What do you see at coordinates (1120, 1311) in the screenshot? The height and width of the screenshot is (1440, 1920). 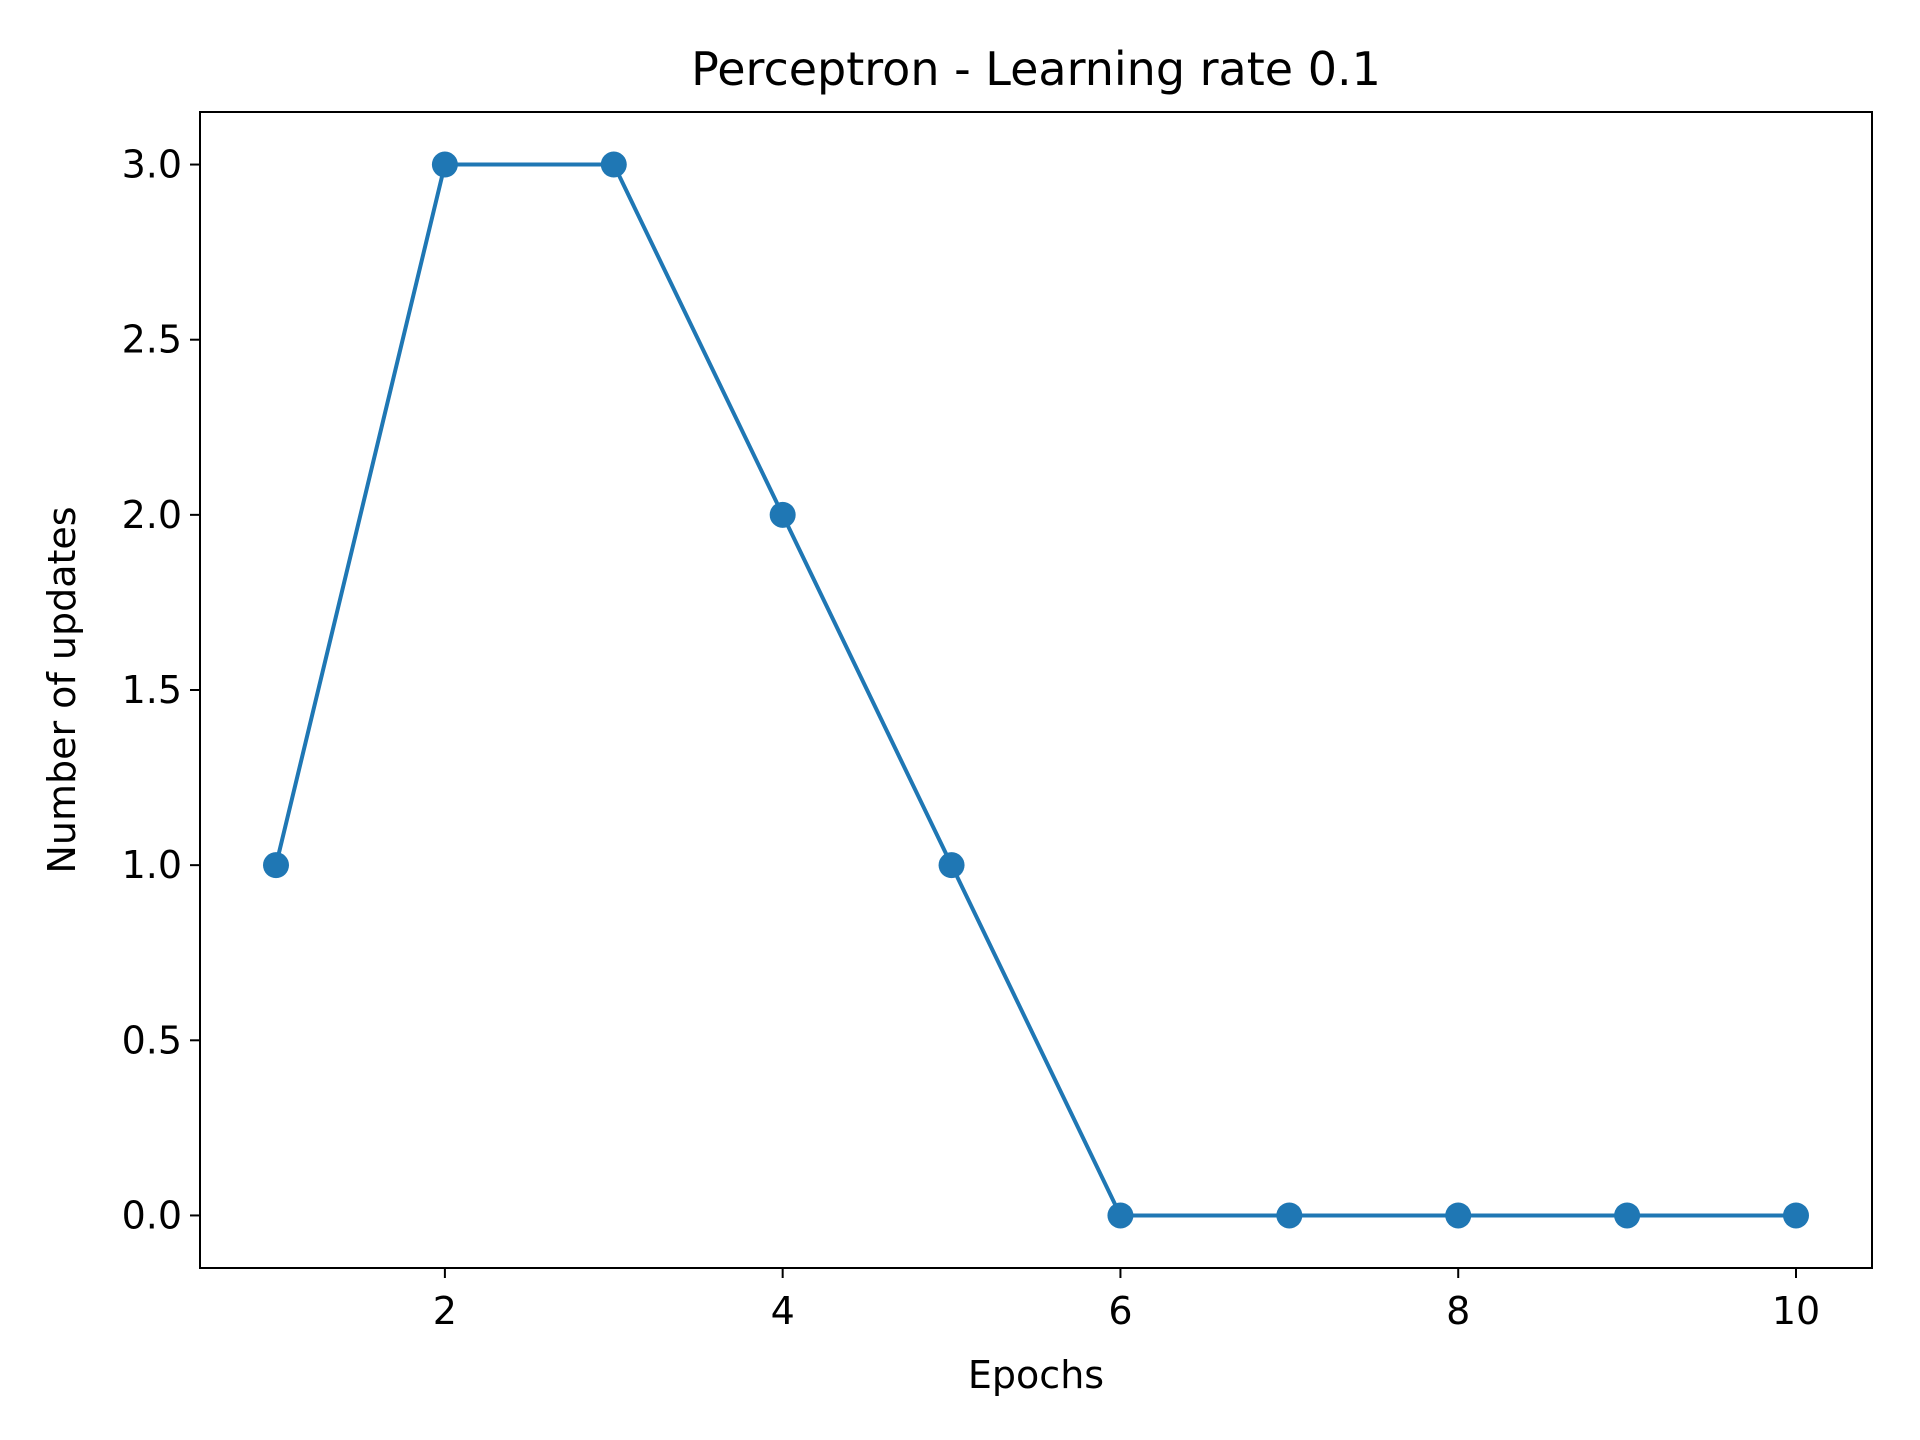 I see `x-tick-label: 6` at bounding box center [1120, 1311].